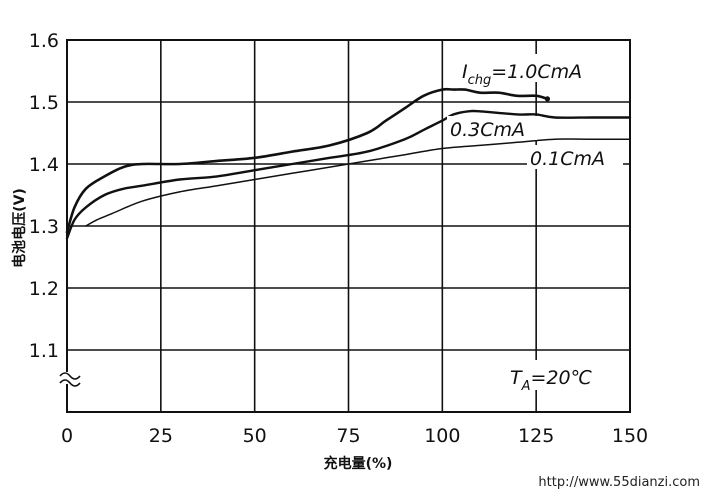 The image size is (705, 491). Describe the element at coordinates (44, 227) in the screenshot. I see `y-tick-label: 1.3` at that location.